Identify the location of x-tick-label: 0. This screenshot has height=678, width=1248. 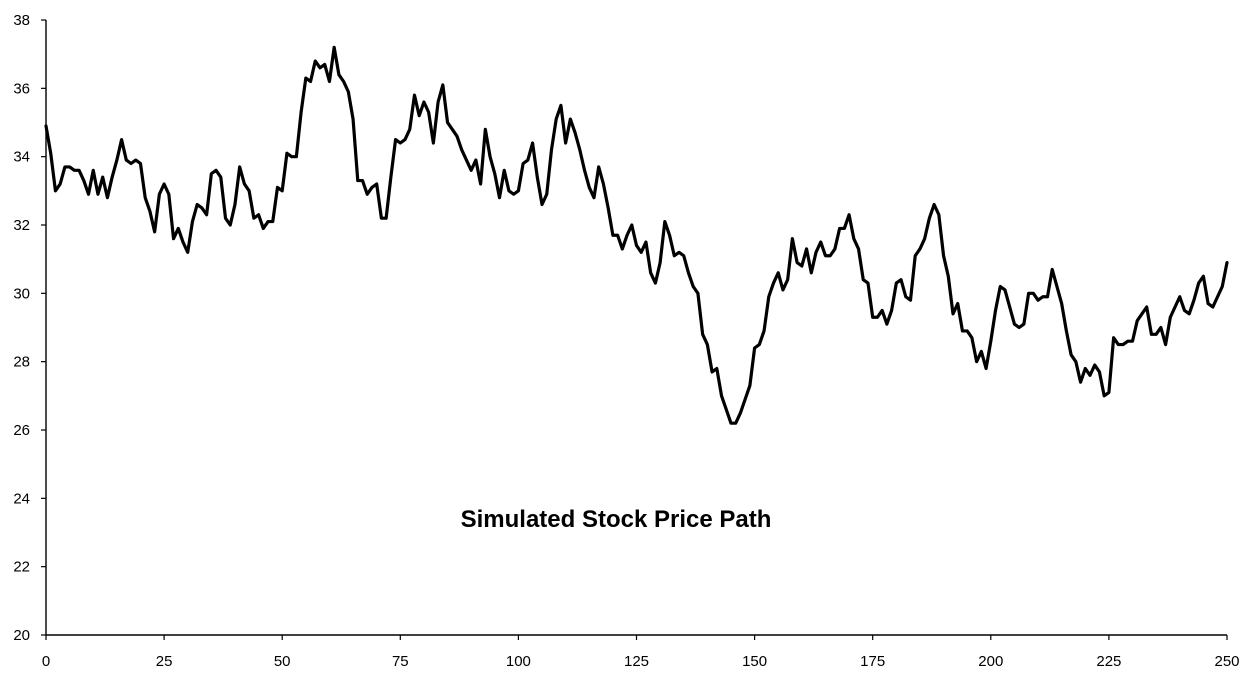
(46, 661).